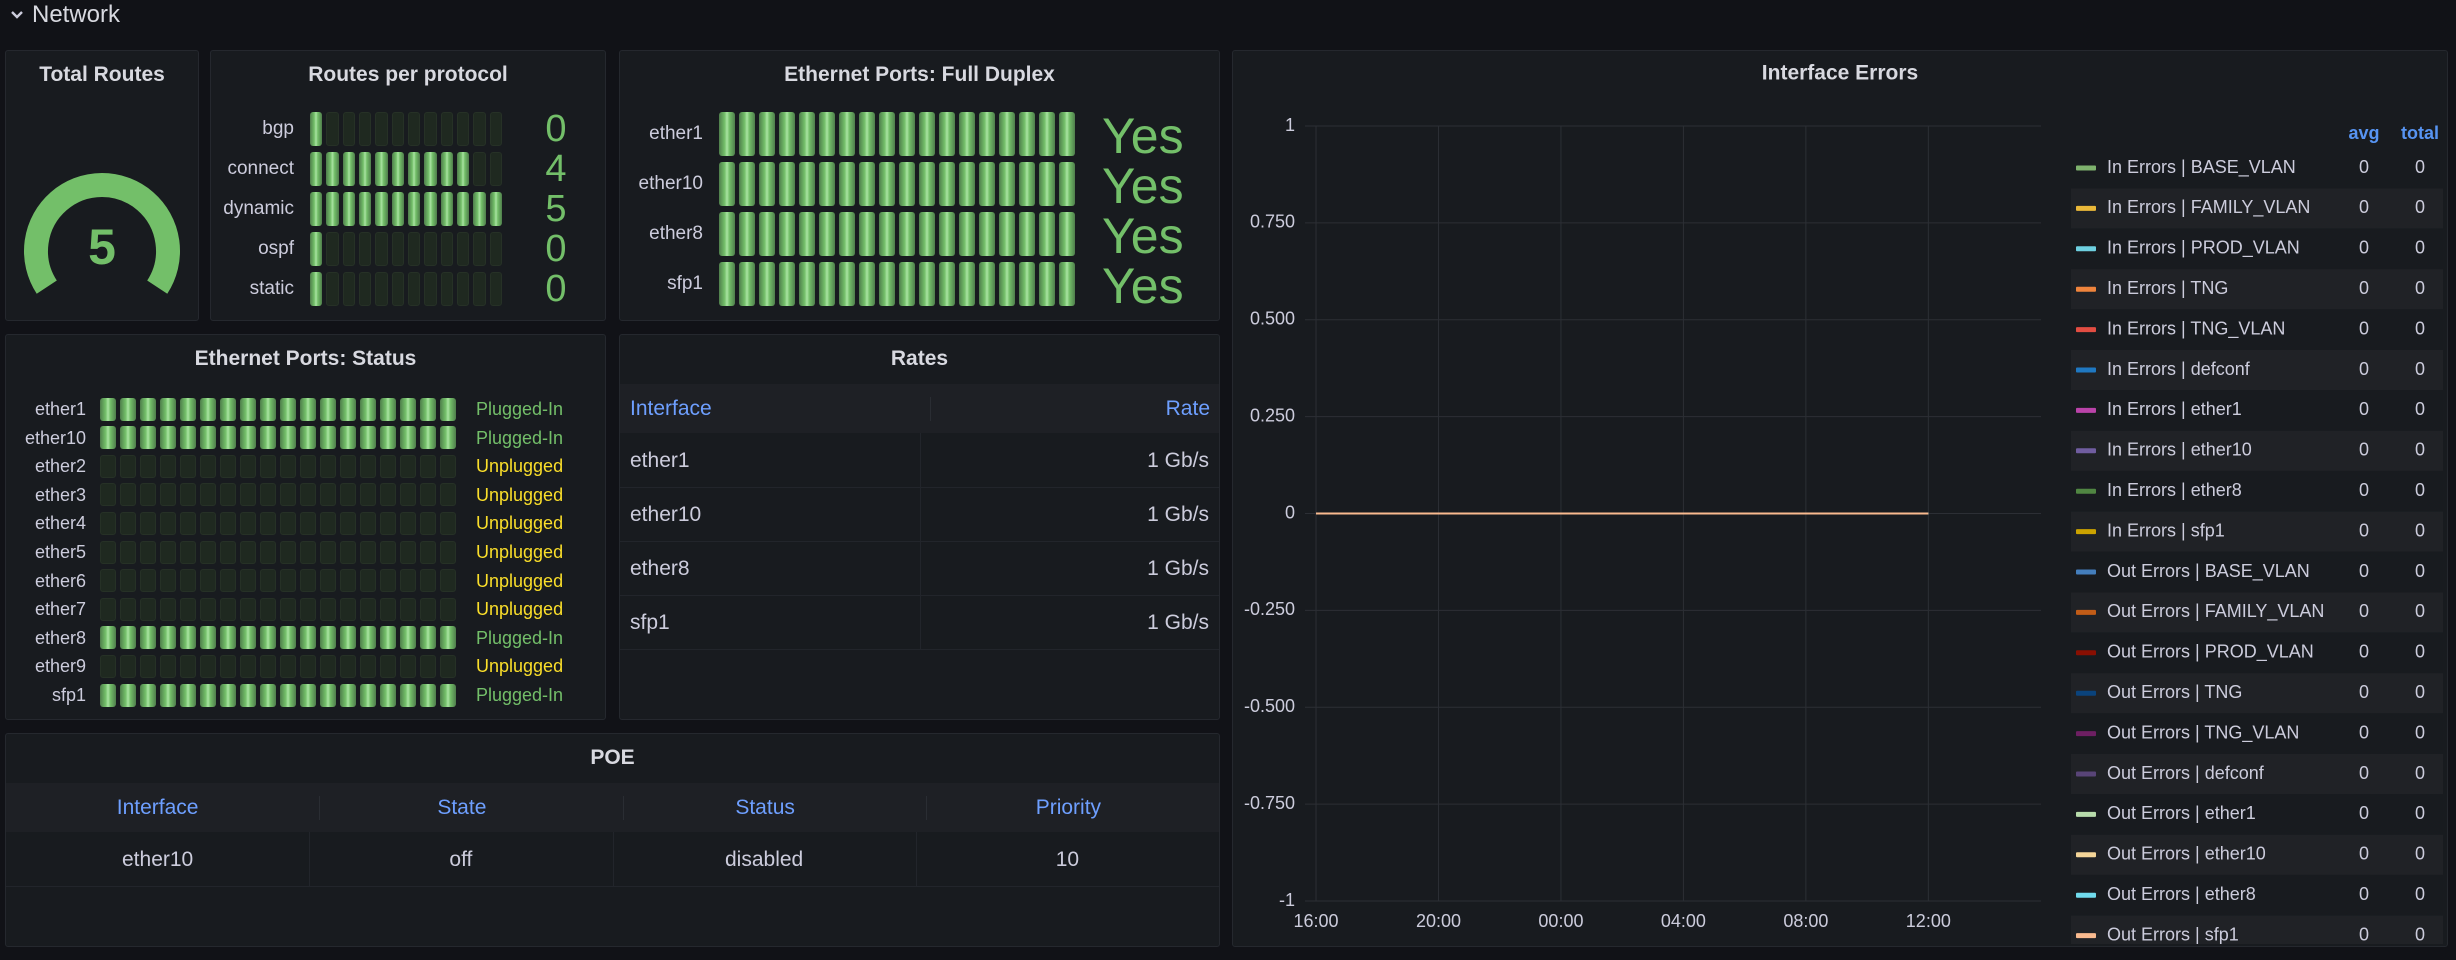  Describe the element at coordinates (520, 437) in the screenshot. I see `row-value: Plugged-In` at that location.